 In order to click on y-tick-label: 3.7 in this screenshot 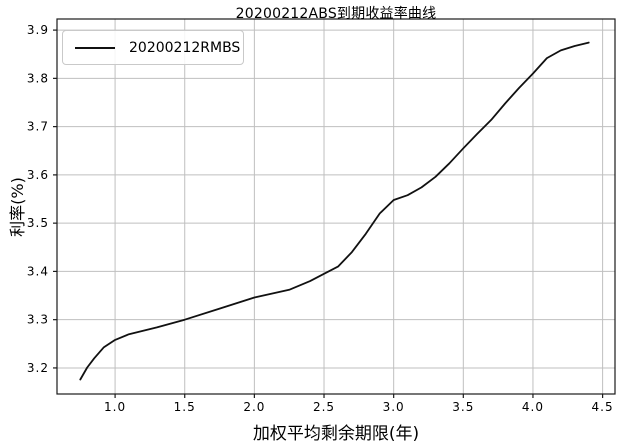, I will do `click(38, 127)`.